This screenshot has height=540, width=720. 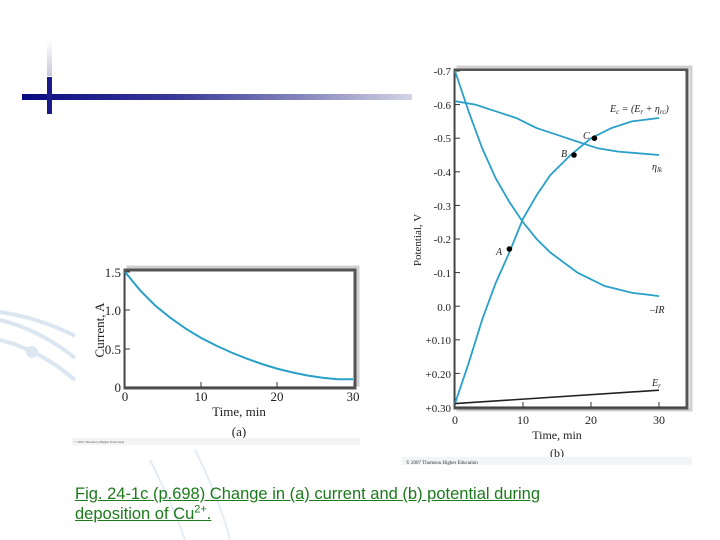 What do you see at coordinates (200, 509) in the screenshot?
I see `caption-superscript: 2+` at bounding box center [200, 509].